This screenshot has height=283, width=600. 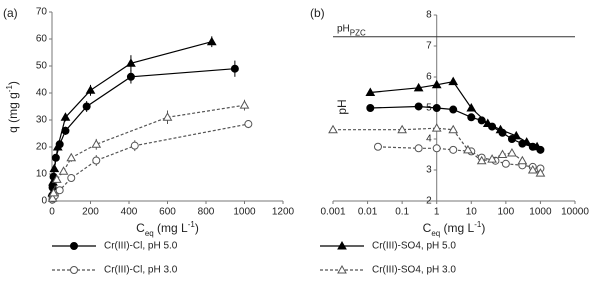 What do you see at coordinates (575, 212) in the screenshot?
I see `x-tick-label: 10000` at bounding box center [575, 212].